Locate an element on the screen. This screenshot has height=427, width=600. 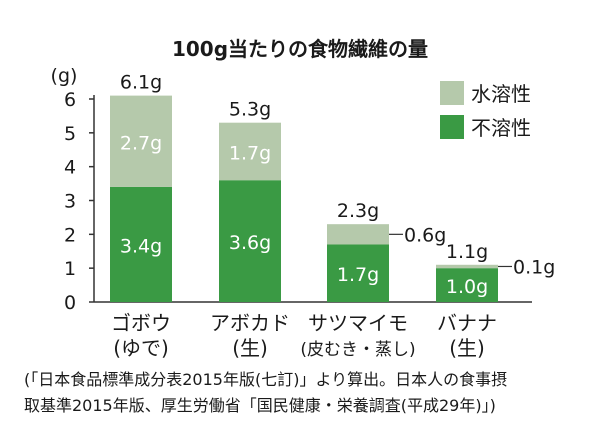
source-note-line2: 取基準2015年版、厚生労働省「国民健康・栄養調査(平成29年)」) is located at coordinates (260, 405).